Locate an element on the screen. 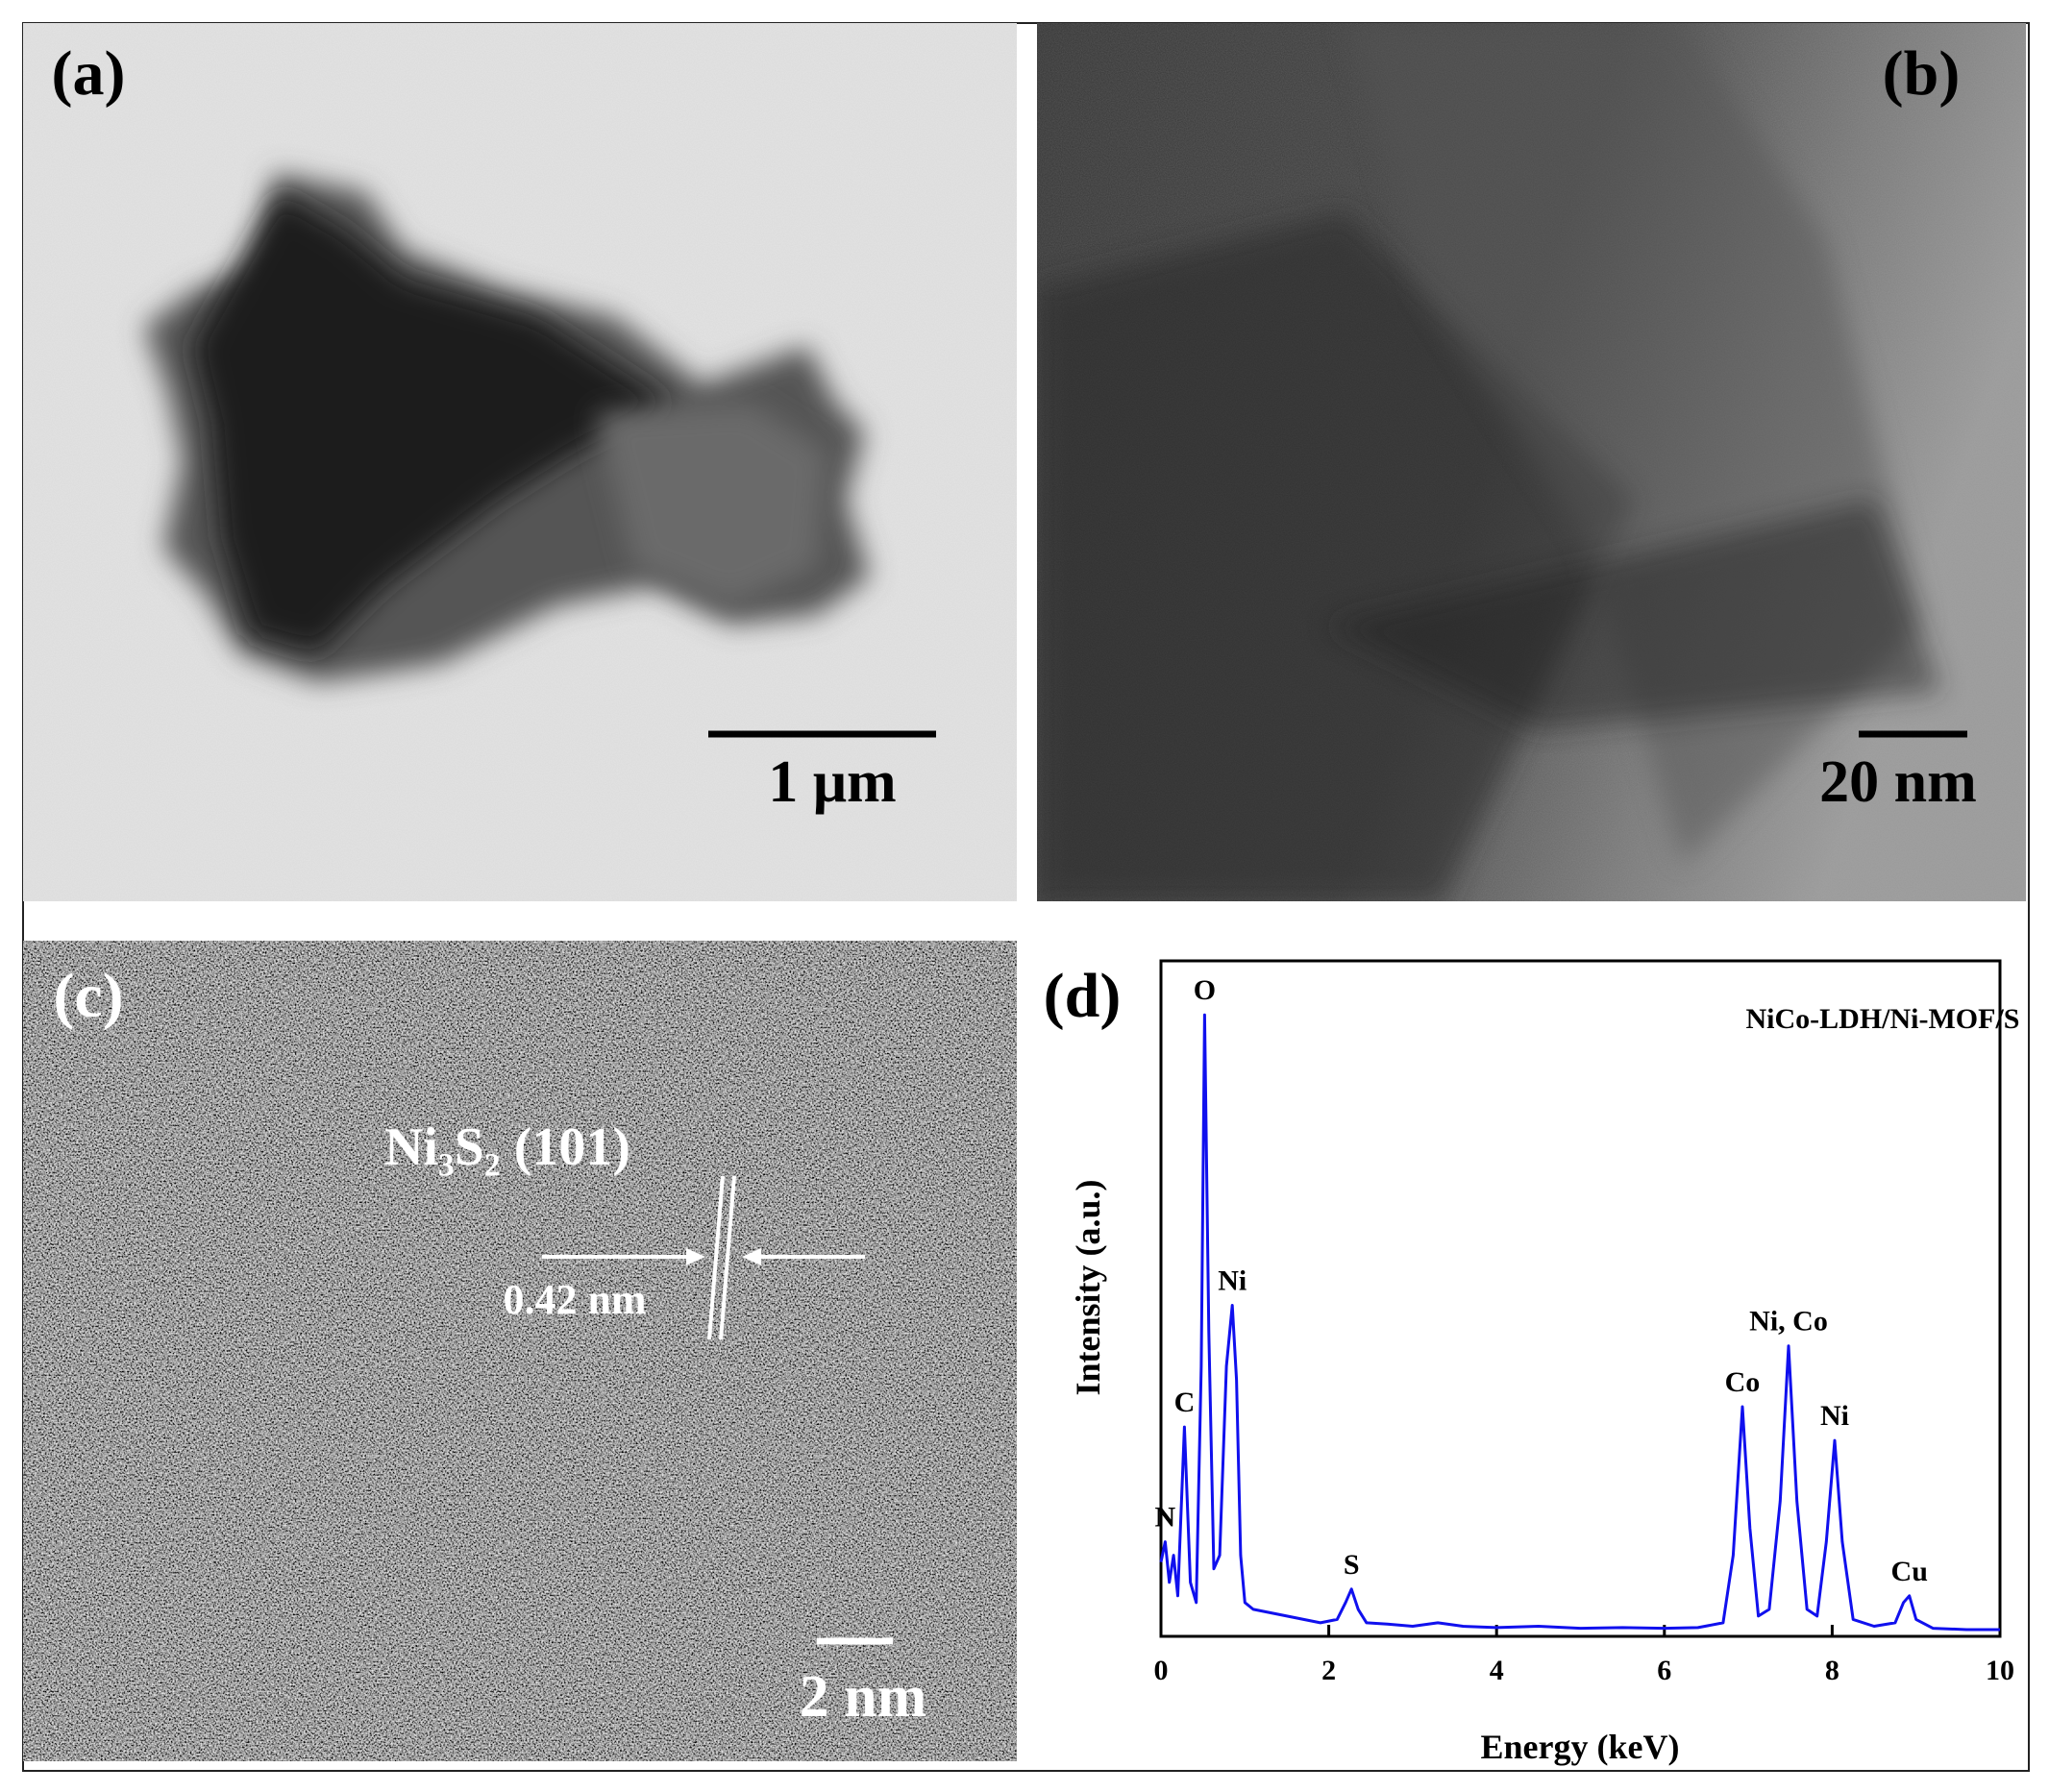 The width and height of the screenshot is (2049, 1792). panel-label: (c) is located at coordinates (88, 996).